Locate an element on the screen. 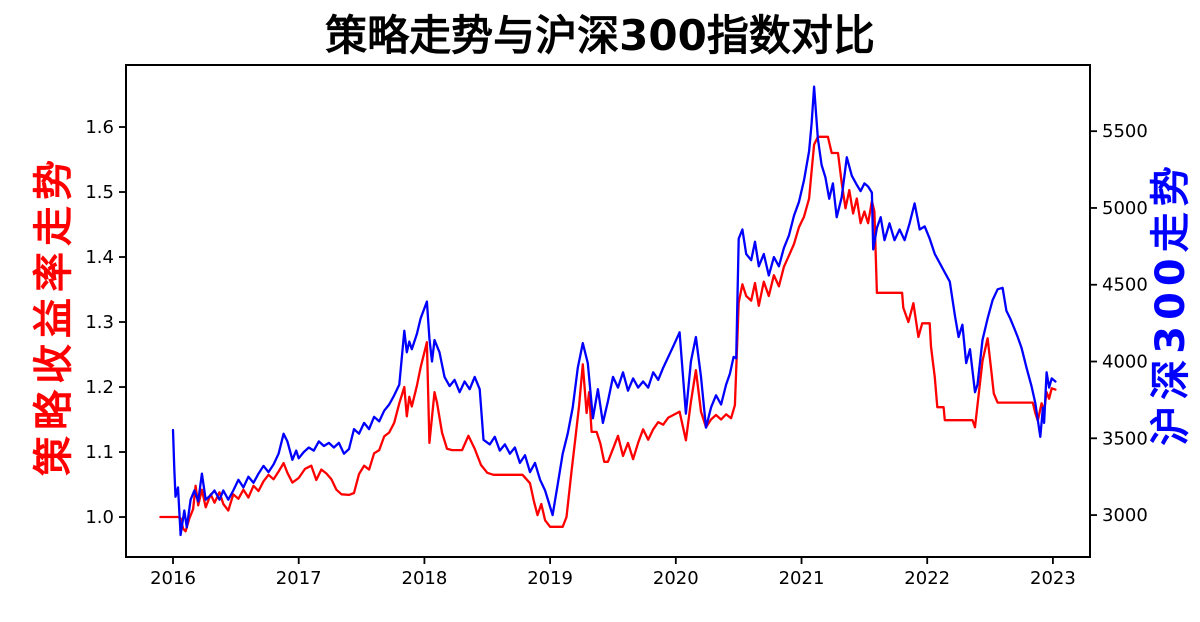 This screenshot has width=1200, height=622. right-tick-label: 4000 is located at coordinates (1125, 362).